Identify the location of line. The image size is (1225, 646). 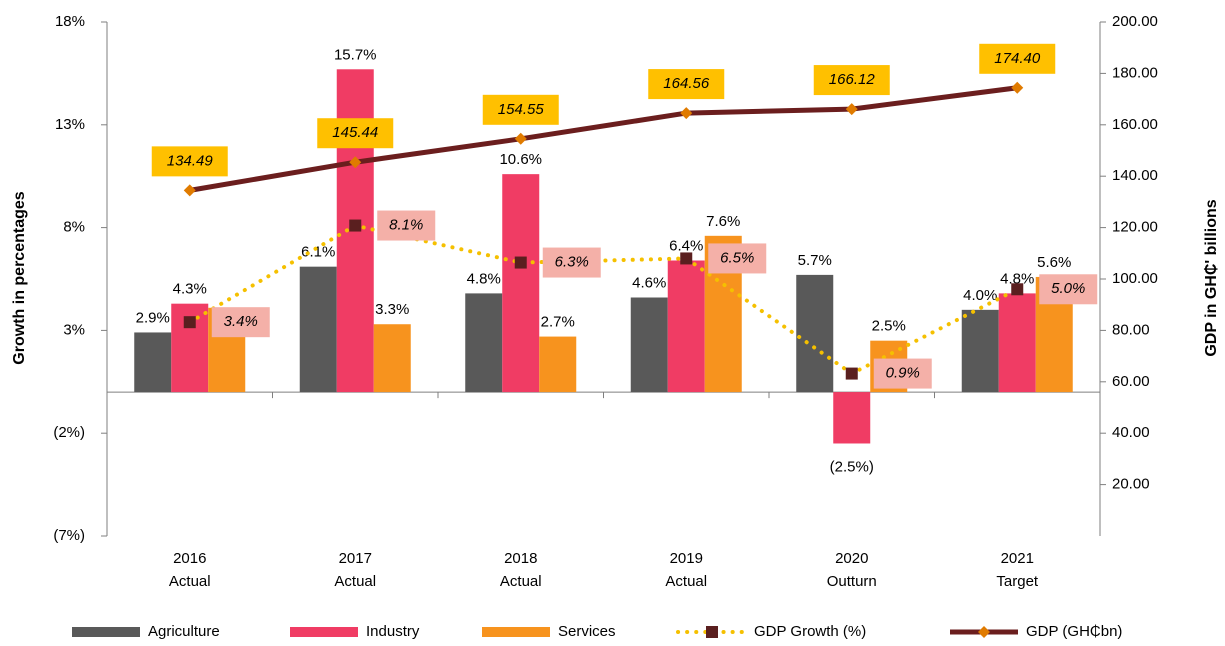
(603, 139).